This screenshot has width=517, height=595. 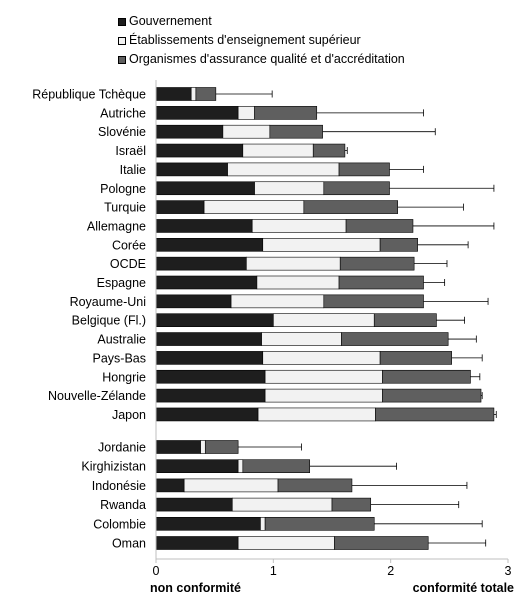 I want to click on category-label: Italie, so click(x=133, y=170).